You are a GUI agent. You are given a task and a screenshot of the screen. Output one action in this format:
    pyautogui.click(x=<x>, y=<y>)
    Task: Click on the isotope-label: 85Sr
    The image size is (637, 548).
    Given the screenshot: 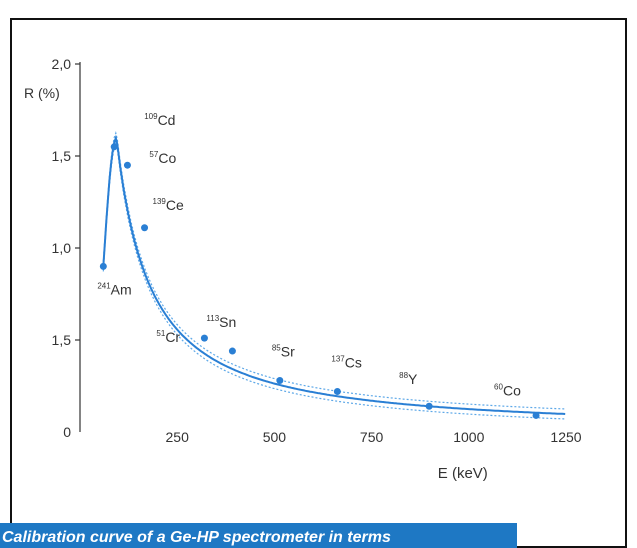 What is the action you would take?
    pyautogui.click(x=283, y=351)
    